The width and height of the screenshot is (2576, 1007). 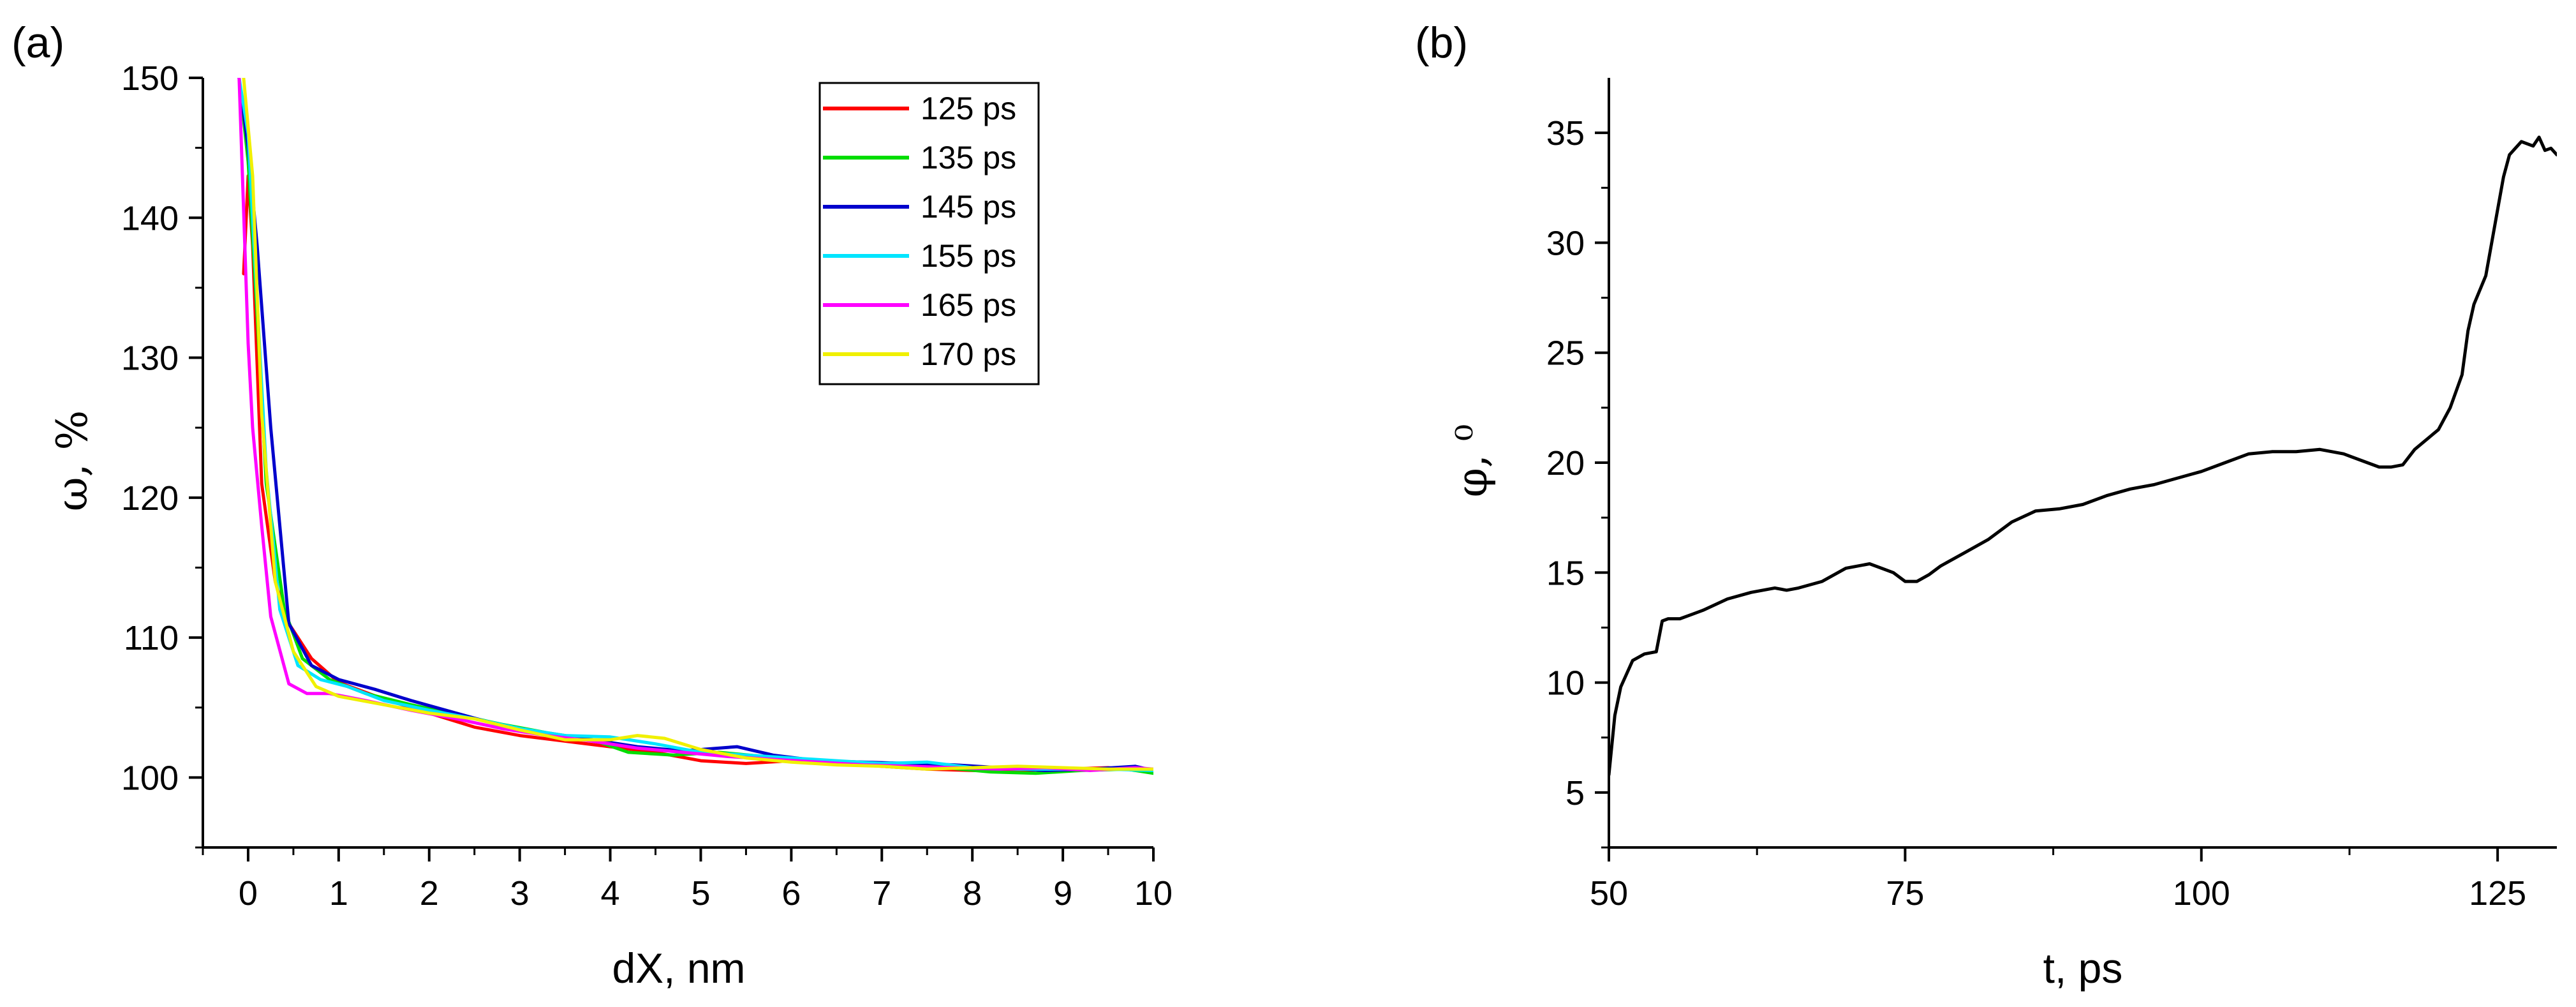 What do you see at coordinates (1565, 684) in the screenshot?
I see `y-tick-label: 10` at bounding box center [1565, 684].